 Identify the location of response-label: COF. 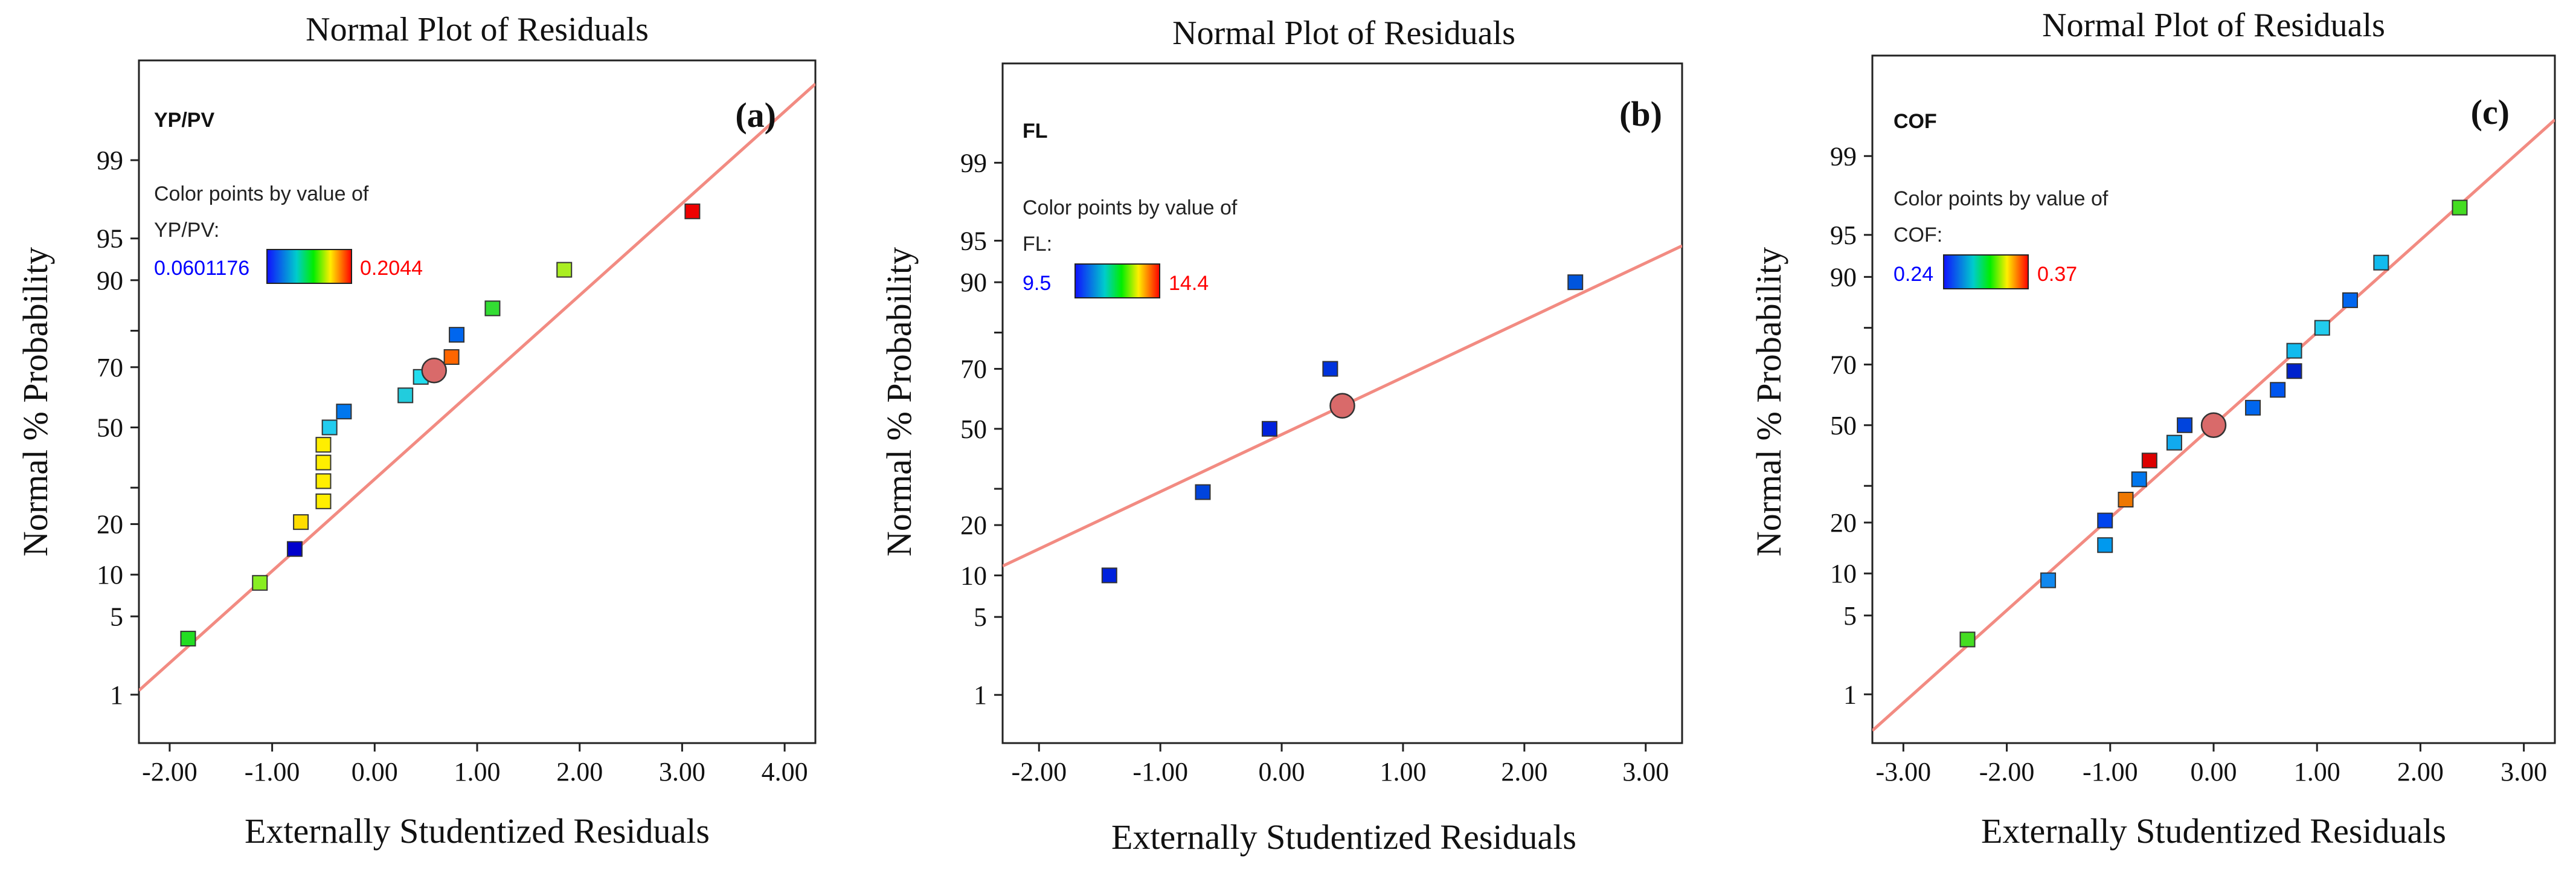
(1915, 121).